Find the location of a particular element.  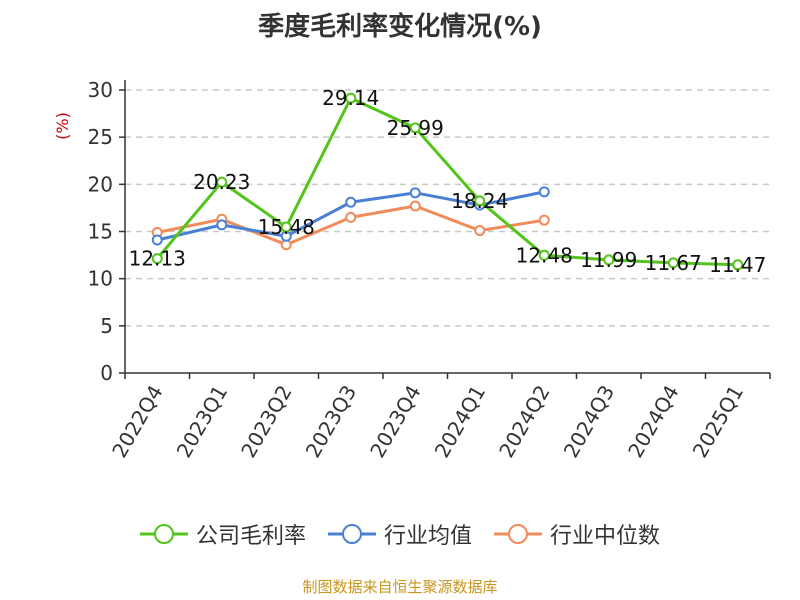

data-label: 11.67 is located at coordinates (673, 263).